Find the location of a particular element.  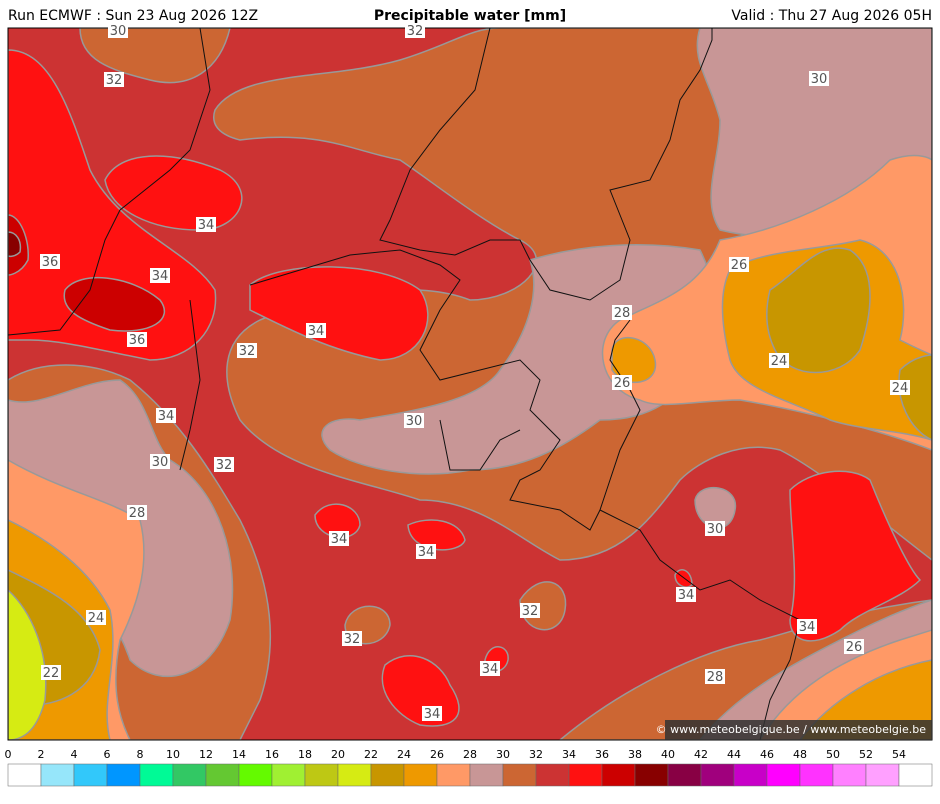

run-info: Run ECMWF : Sun 23 Aug 2026 12Z is located at coordinates (133, 16).